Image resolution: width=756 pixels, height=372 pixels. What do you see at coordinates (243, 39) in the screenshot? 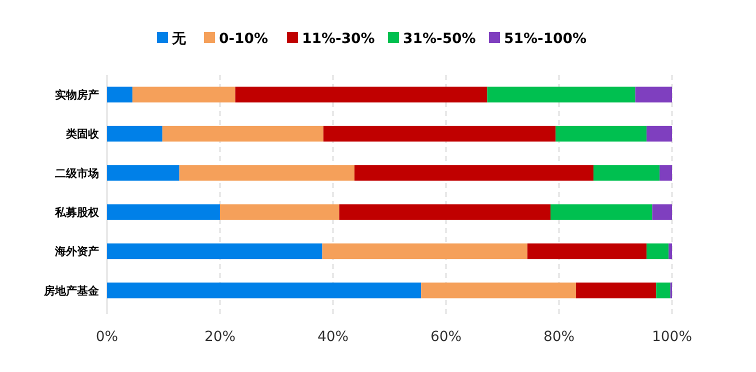
I see `legend-label: 0-10%` at bounding box center [243, 39].